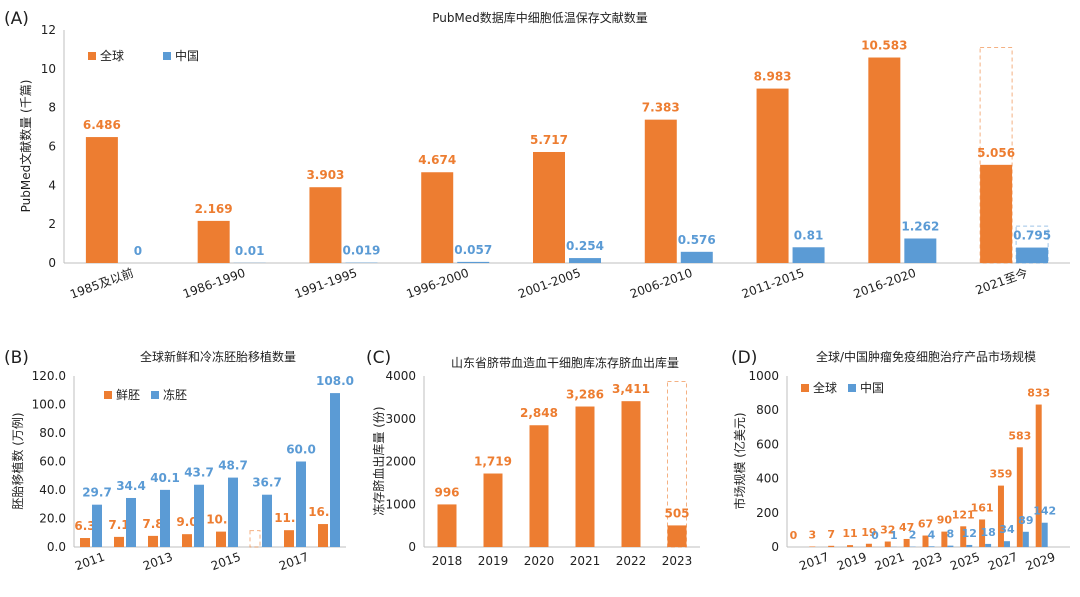 This screenshot has height=597, width=1080. Describe the element at coordinates (906, 527) in the screenshot. I see `data-label: 47` at that location.